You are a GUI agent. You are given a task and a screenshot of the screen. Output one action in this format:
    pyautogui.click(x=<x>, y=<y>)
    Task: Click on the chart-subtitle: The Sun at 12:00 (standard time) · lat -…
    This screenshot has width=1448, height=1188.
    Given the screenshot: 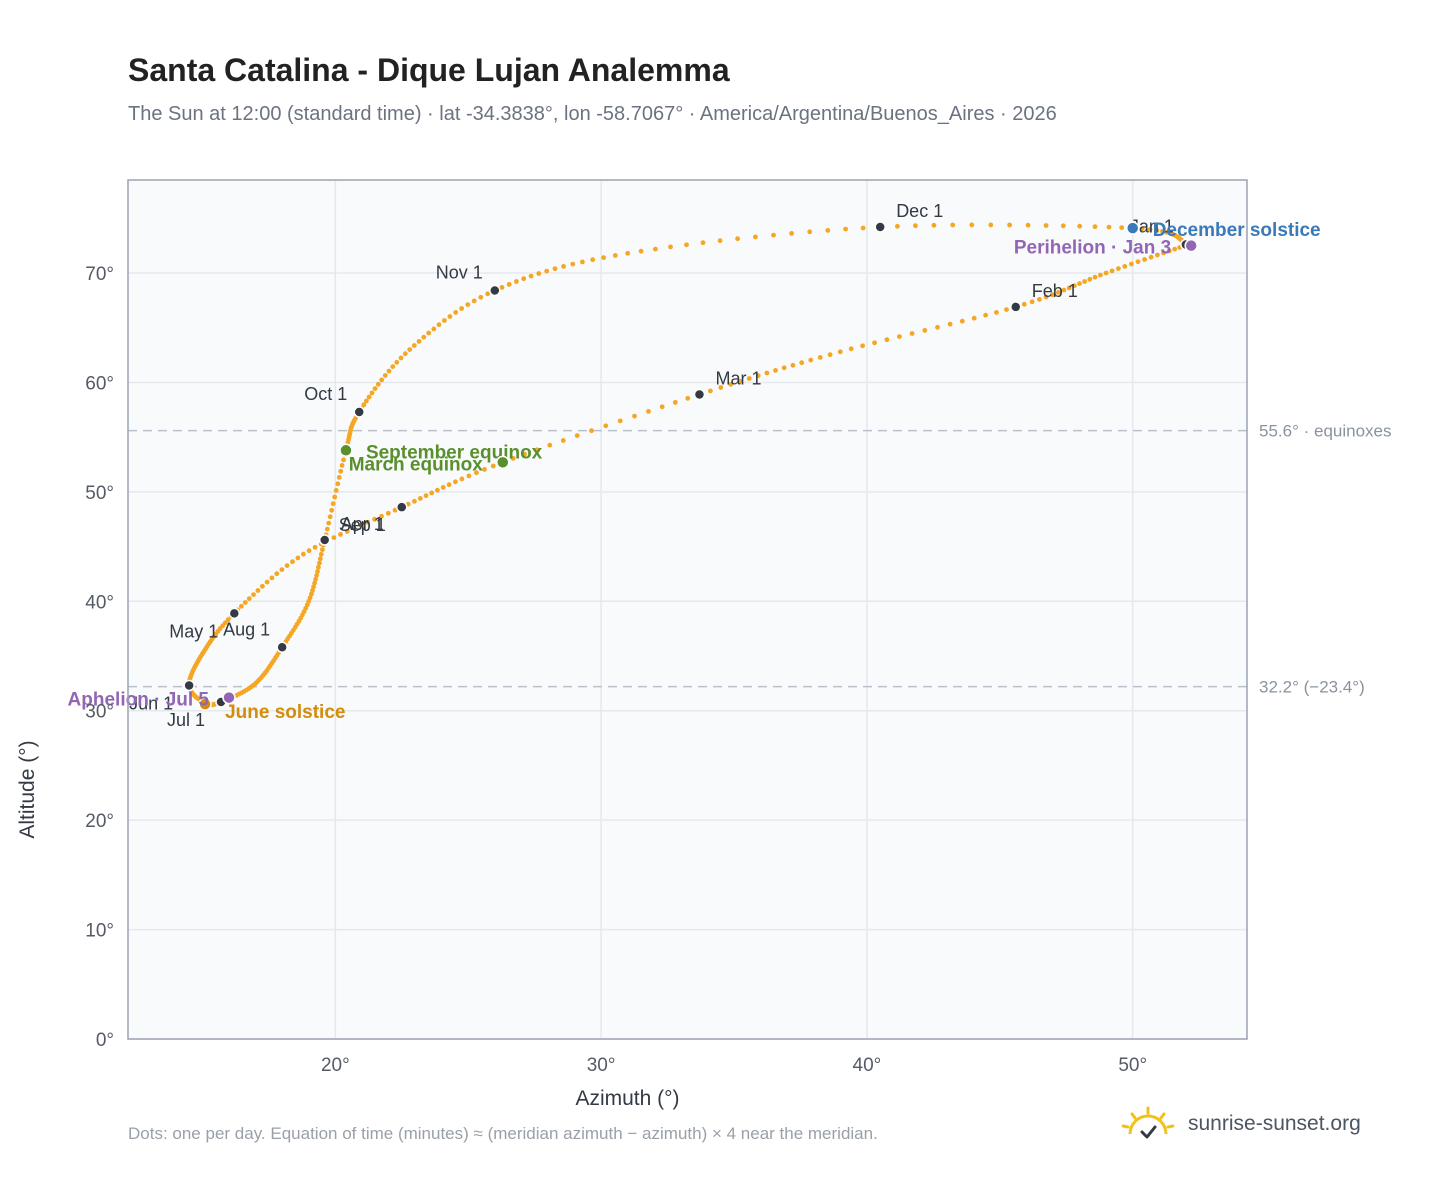 What is the action you would take?
    pyautogui.click(x=592, y=114)
    